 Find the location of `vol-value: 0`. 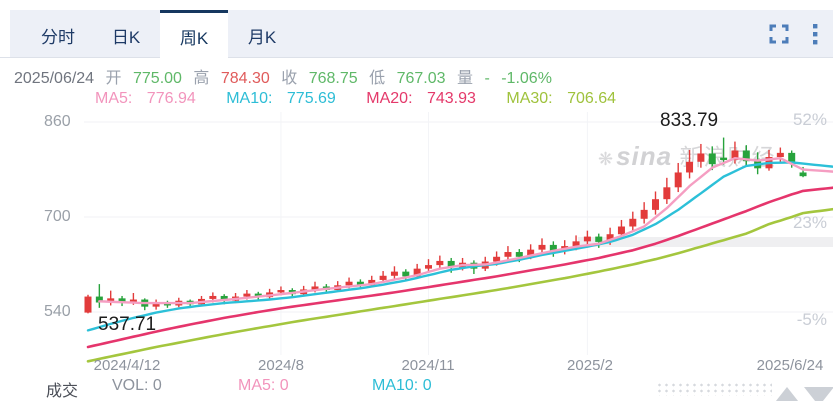

vol-value: 0 is located at coordinates (157, 385).